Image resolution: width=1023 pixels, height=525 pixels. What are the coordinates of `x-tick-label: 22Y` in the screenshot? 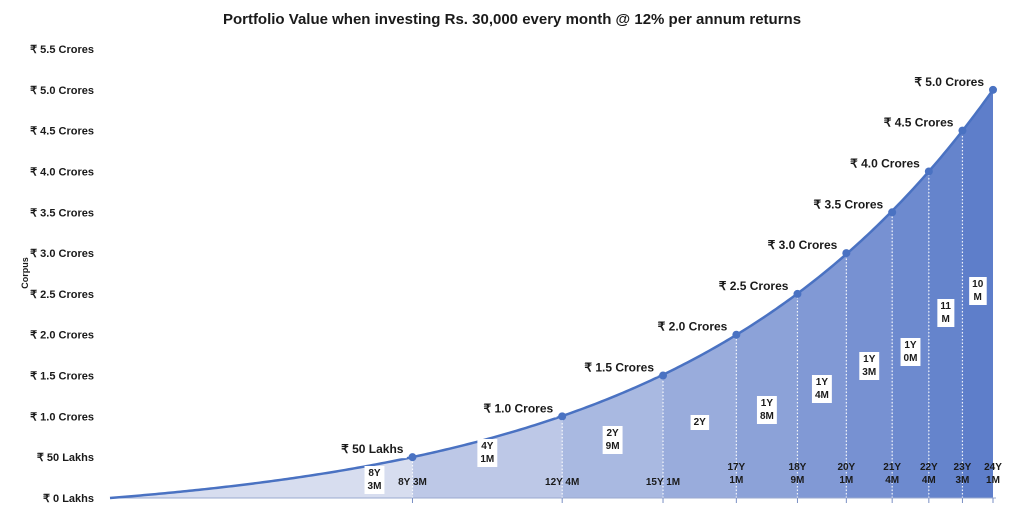 It's located at (929, 467).